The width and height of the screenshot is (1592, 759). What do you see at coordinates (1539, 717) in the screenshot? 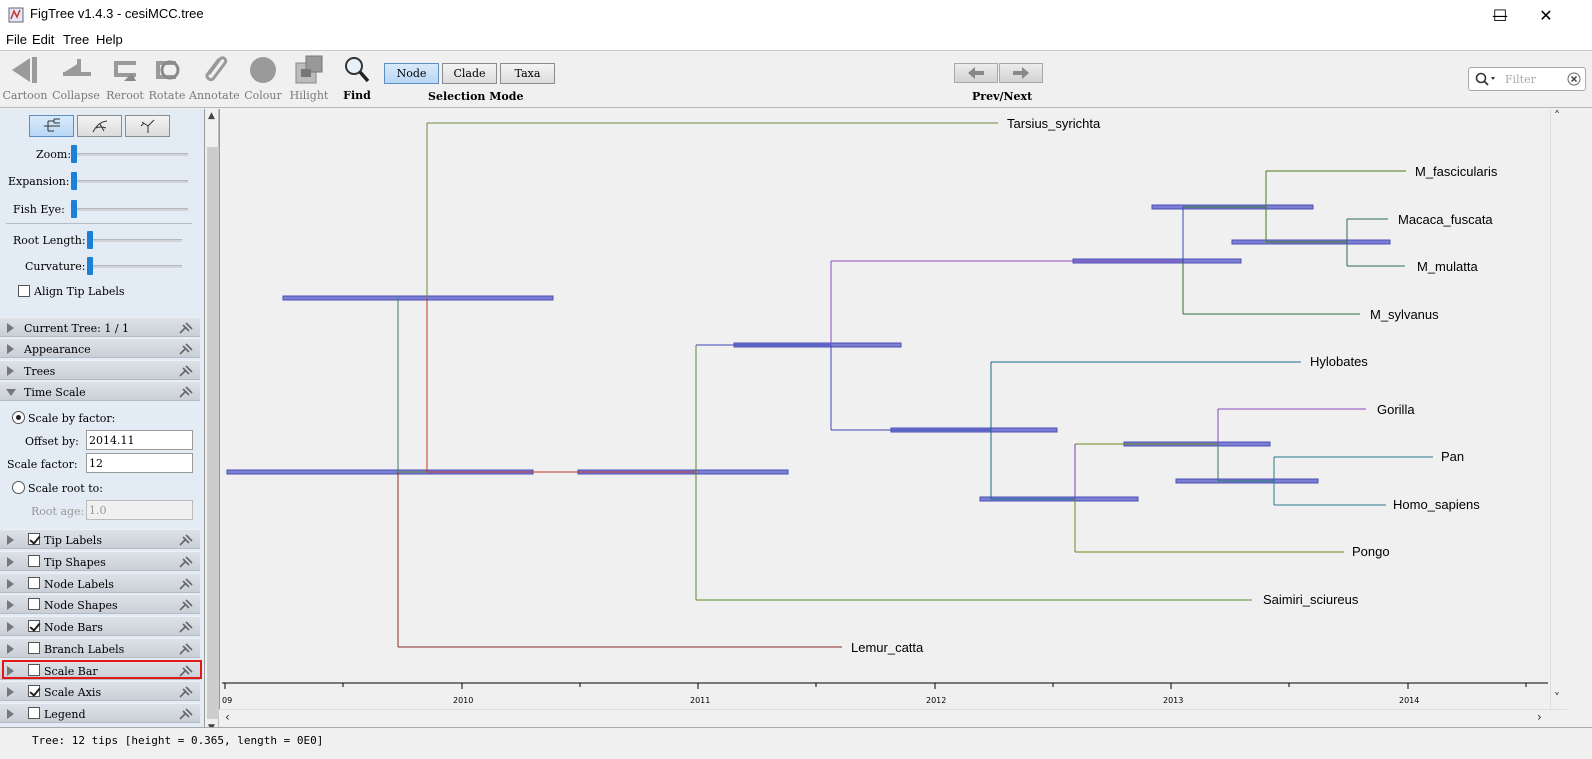
I see `scroll-right-icon: ›` at bounding box center [1539, 717].